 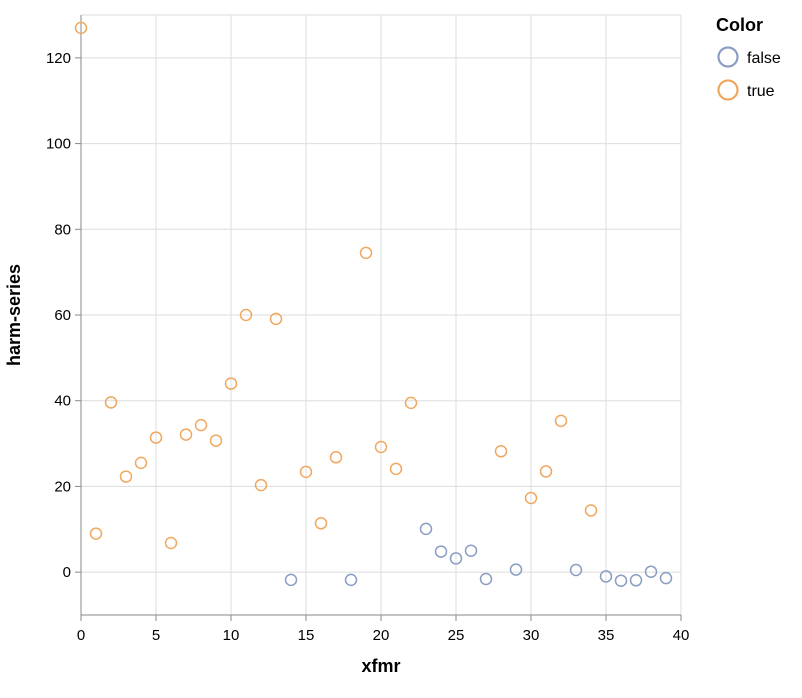 I want to click on x-tick-label: 25, so click(x=456, y=635).